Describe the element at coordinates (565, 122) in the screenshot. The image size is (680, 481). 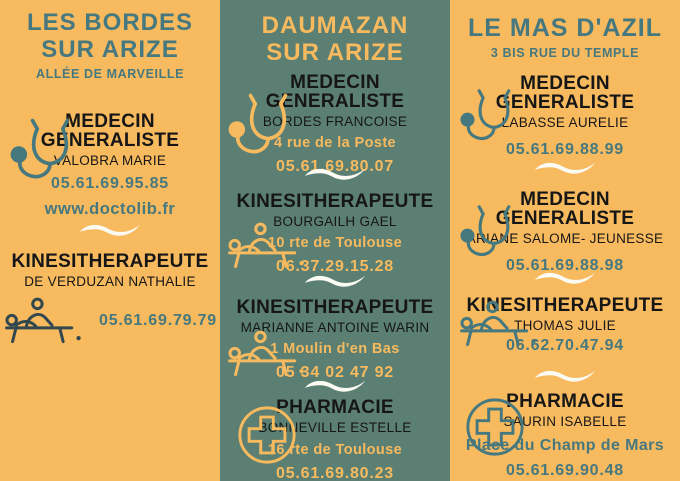
I see `person-name: LABASSE AURELIE` at that location.